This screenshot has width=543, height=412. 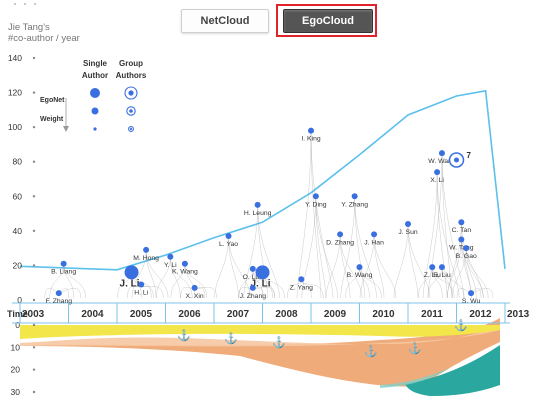 What do you see at coordinates (18, 231) in the screenshot?
I see `y-tick-label: 40` at bounding box center [18, 231].